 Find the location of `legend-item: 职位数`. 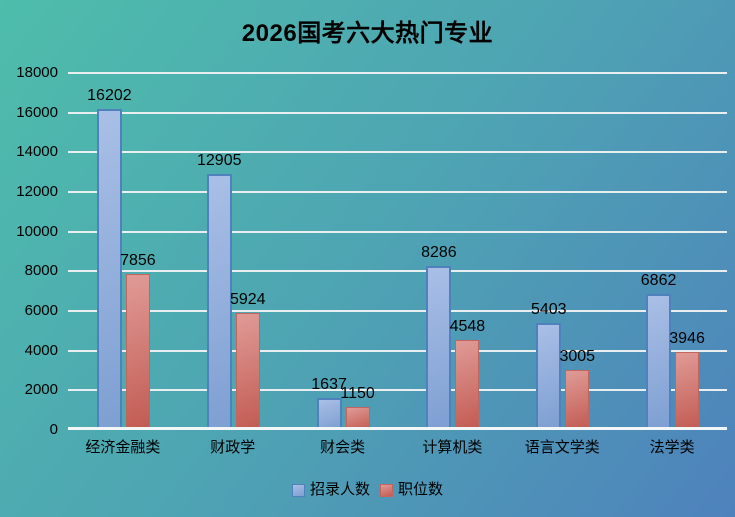

legend-item: 职位数 is located at coordinates (411, 490).